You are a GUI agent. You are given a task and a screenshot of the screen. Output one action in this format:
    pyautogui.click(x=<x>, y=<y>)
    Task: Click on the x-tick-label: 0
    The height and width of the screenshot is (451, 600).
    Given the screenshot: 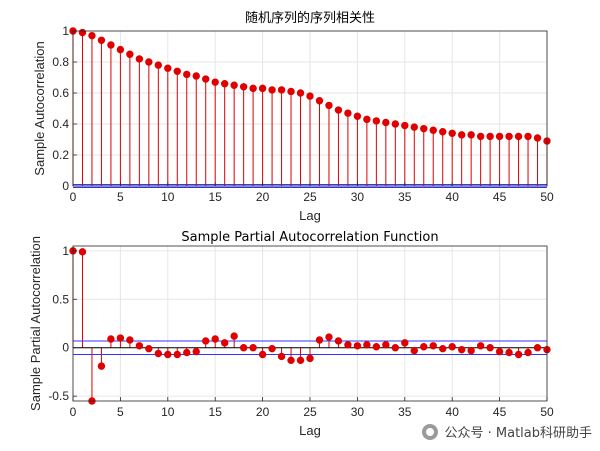 What is the action you would take?
    pyautogui.click(x=73, y=412)
    